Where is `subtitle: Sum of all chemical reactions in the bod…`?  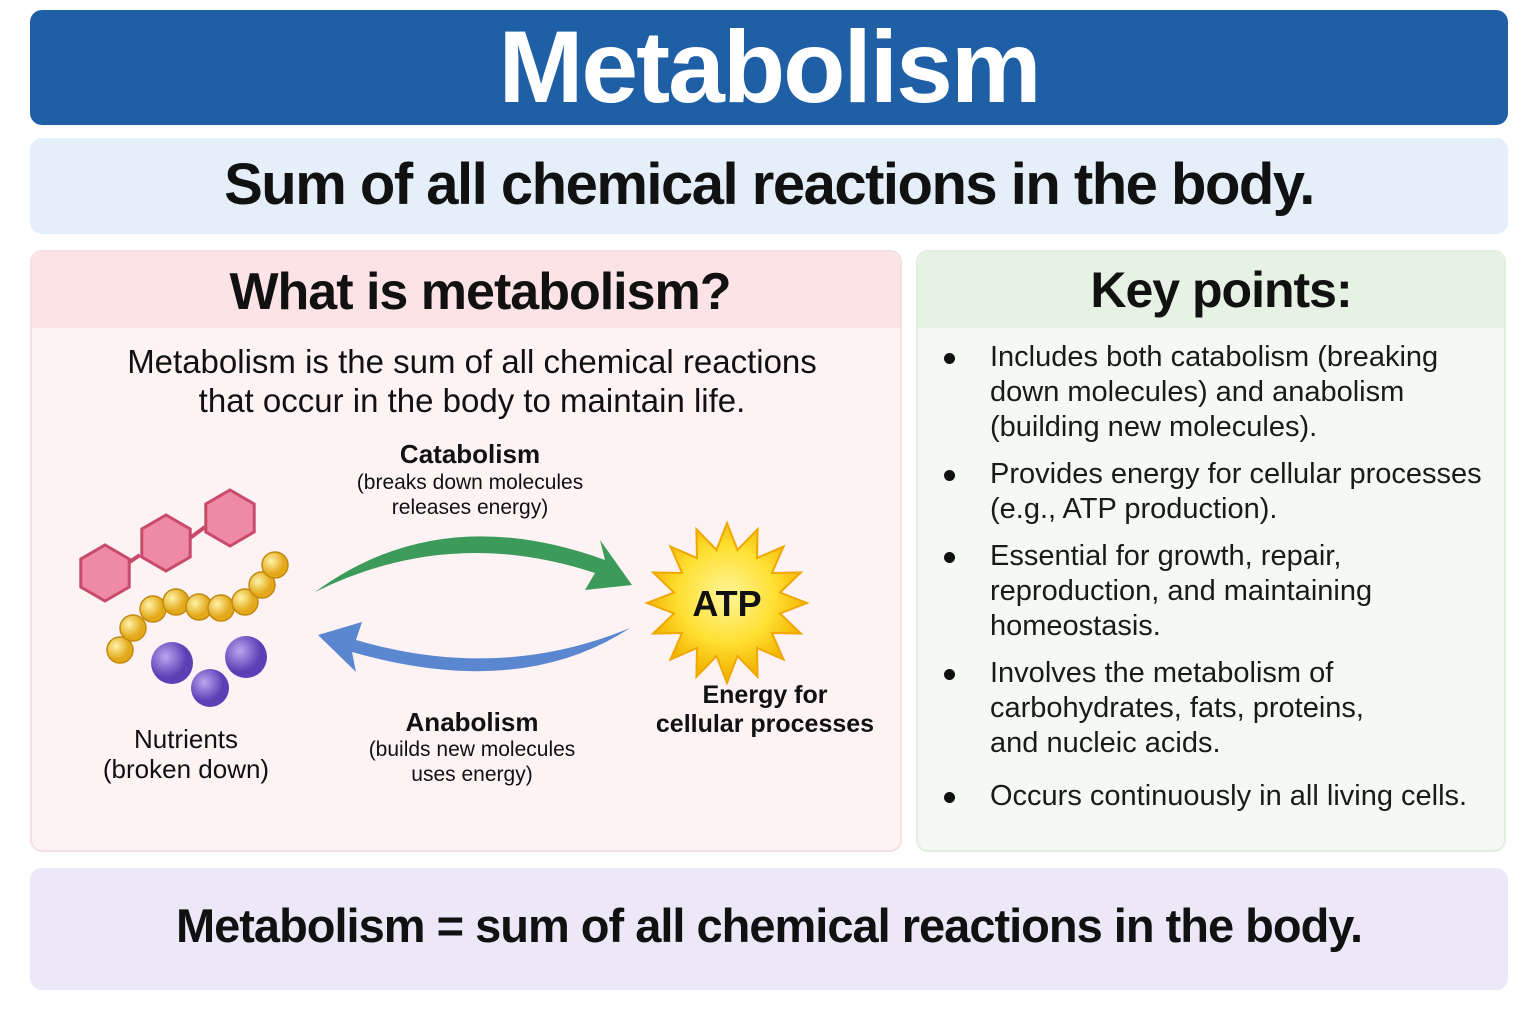
subtitle: Sum of all chemical reactions in the bod… is located at coordinates (769, 184).